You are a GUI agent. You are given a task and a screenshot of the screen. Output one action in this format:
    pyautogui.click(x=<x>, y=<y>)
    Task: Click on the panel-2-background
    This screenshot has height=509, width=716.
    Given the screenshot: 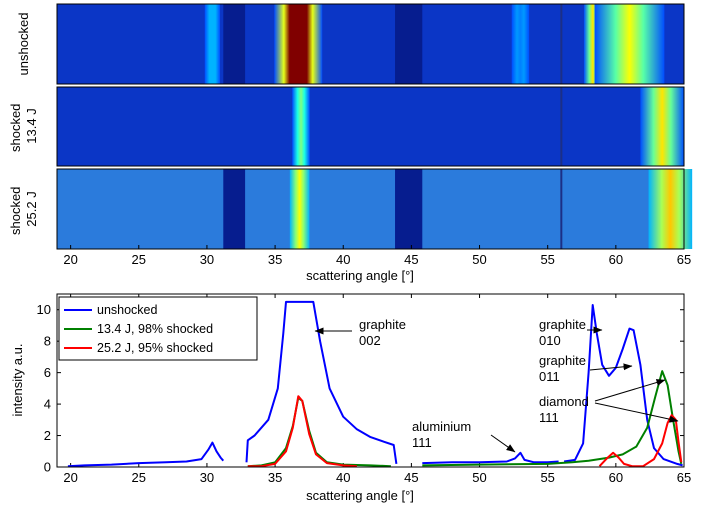 What is the action you would take?
    pyautogui.click(x=370, y=209)
    